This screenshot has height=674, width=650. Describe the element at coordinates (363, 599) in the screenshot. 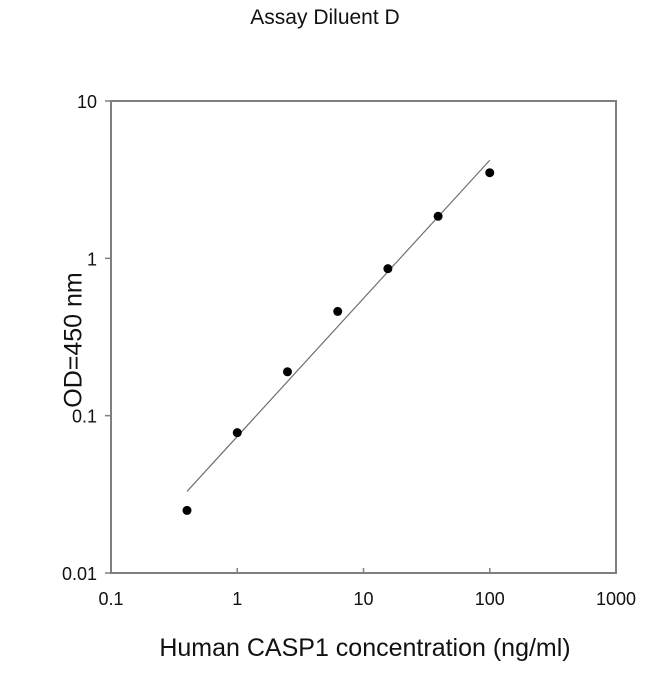

I see `x-tick-label: 10` at that location.